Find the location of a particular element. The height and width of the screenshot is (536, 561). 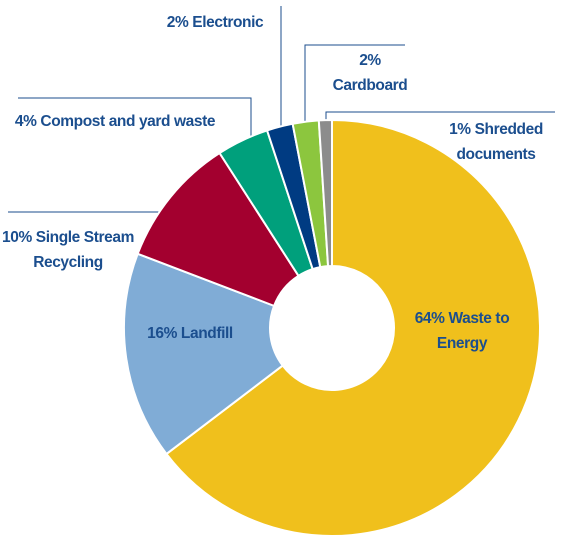

category-label: Single Stream Recycling is located at coordinates (83, 250).